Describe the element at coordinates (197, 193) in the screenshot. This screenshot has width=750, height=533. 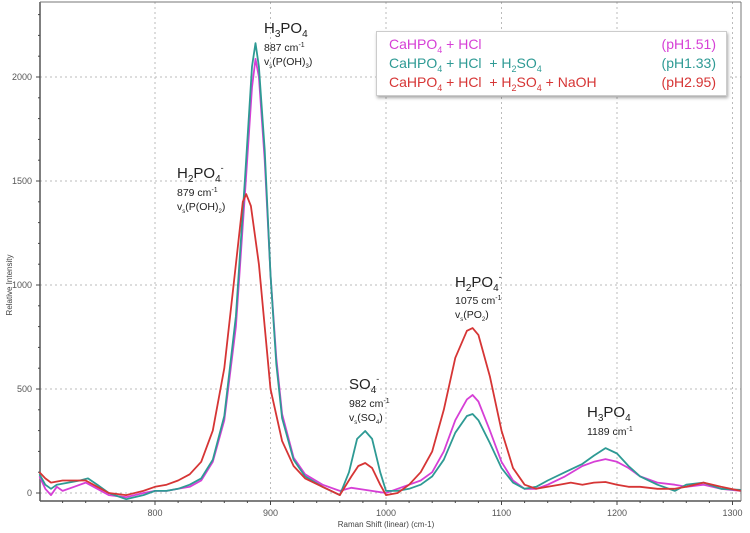
I see `wavenumber-label: 879 cm-1` at that location.